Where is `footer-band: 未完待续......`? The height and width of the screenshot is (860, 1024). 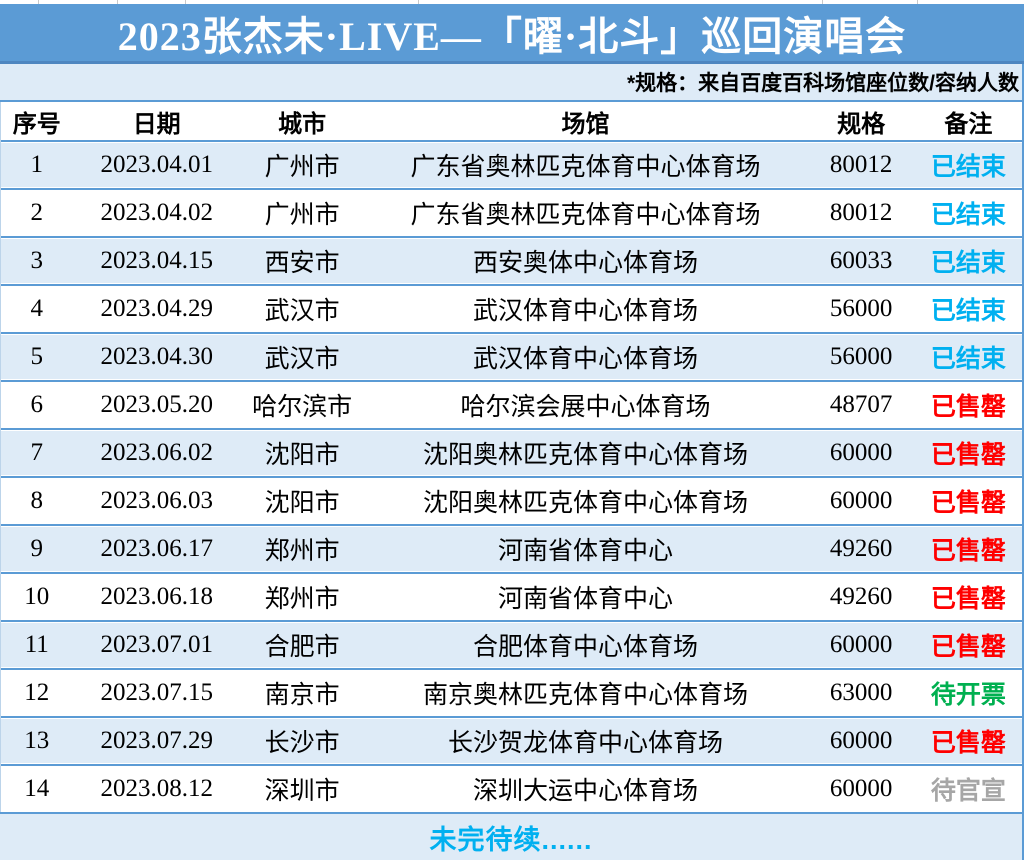
footer-band: 未完待续...... is located at coordinates (512, 836).